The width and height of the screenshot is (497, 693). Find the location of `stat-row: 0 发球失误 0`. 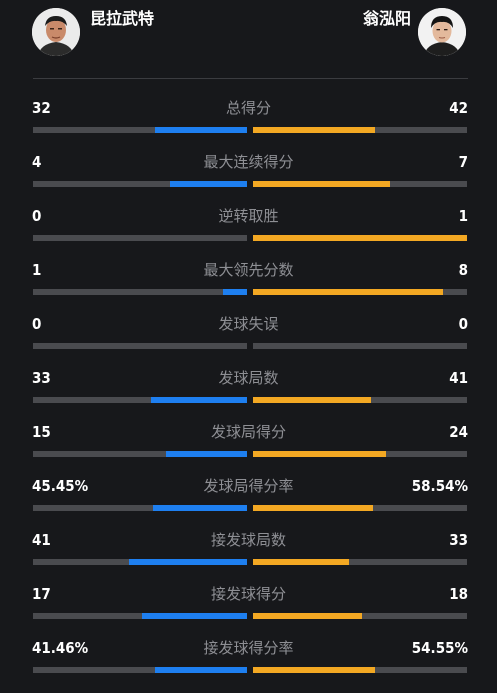

stat-row: 0 发球失误 0 is located at coordinates (248, 342).